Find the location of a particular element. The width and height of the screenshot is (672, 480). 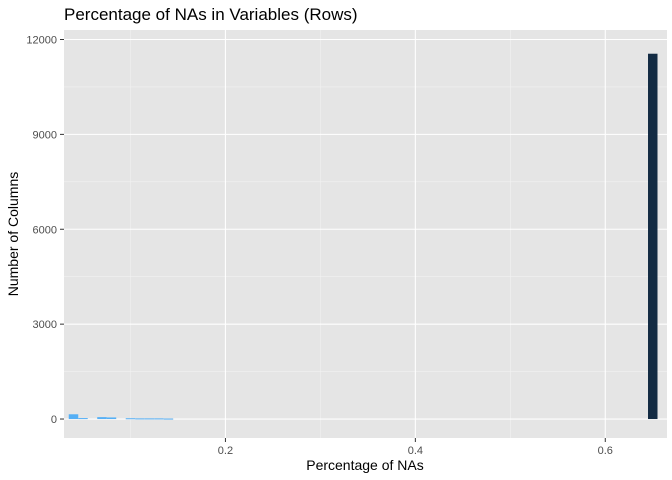

y-tick-label: 3000 is located at coordinates (45, 325).